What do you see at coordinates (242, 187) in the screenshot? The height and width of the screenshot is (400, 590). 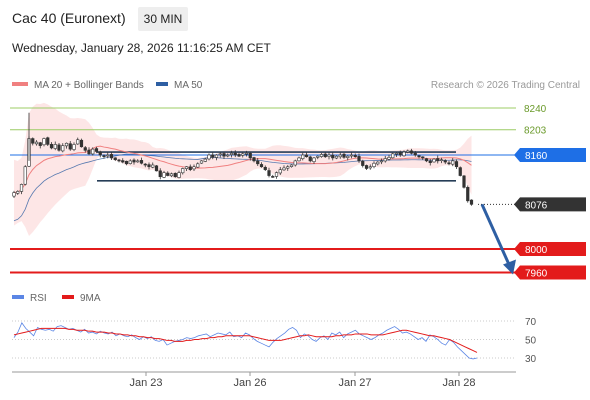 I see `ma50-line` at bounding box center [242, 187].